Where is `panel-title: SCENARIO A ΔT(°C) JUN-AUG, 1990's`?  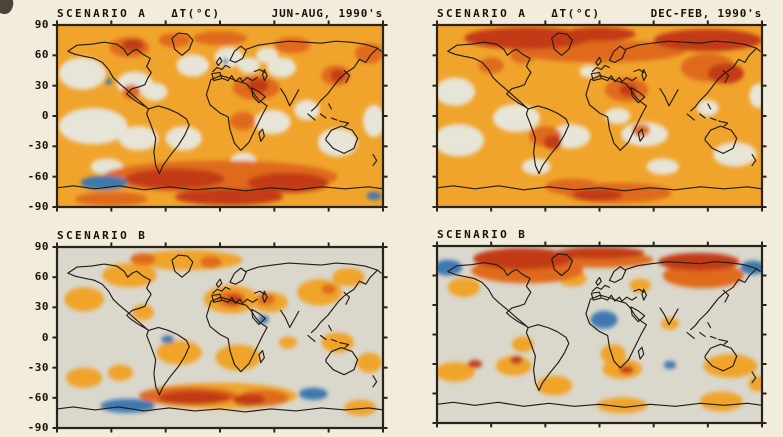 panel-title: SCENARIO A ΔT(°C) JUN-AUG, 1990's is located at coordinates (220, 14).